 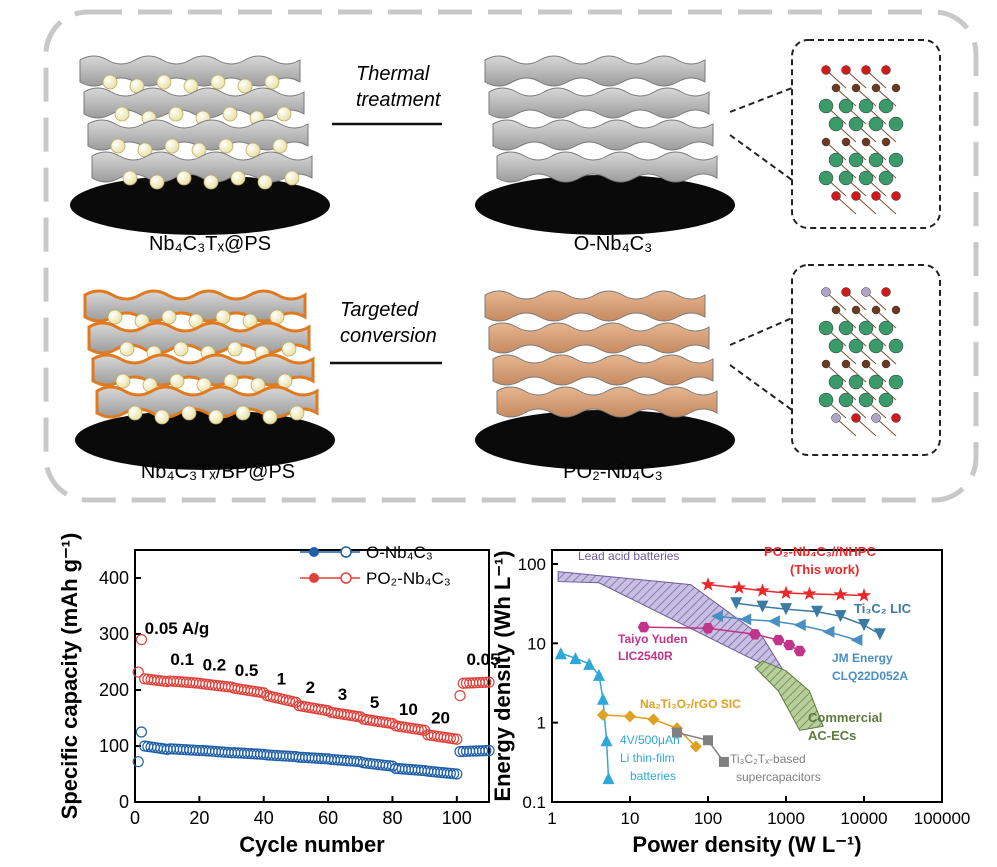 I want to click on y-tick-label: 0, so click(x=124, y=802).